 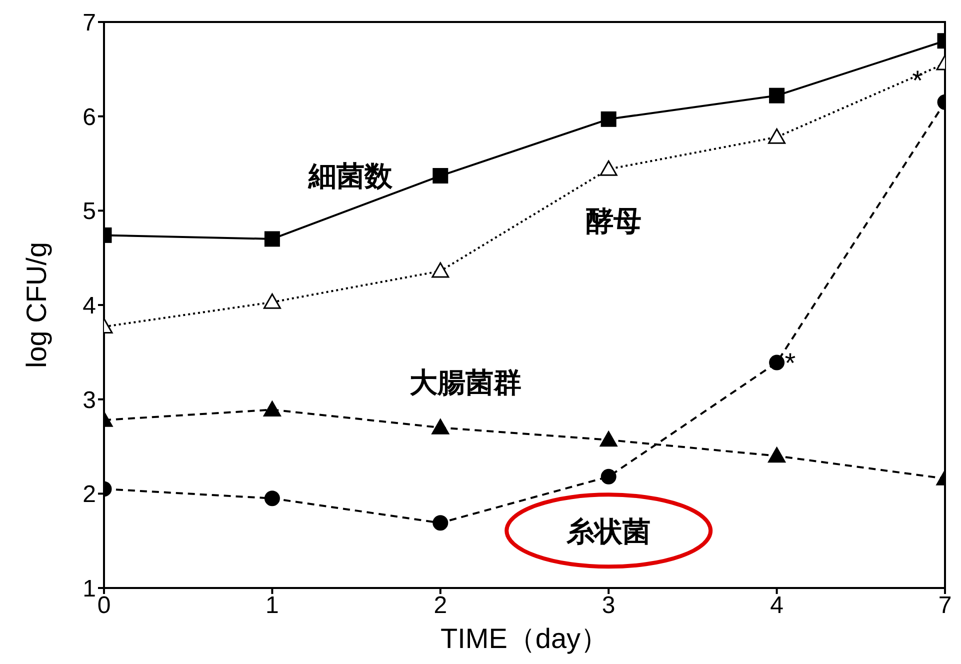 What do you see at coordinates (104, 606) in the screenshot?
I see `x-tick-label: 0` at bounding box center [104, 606].